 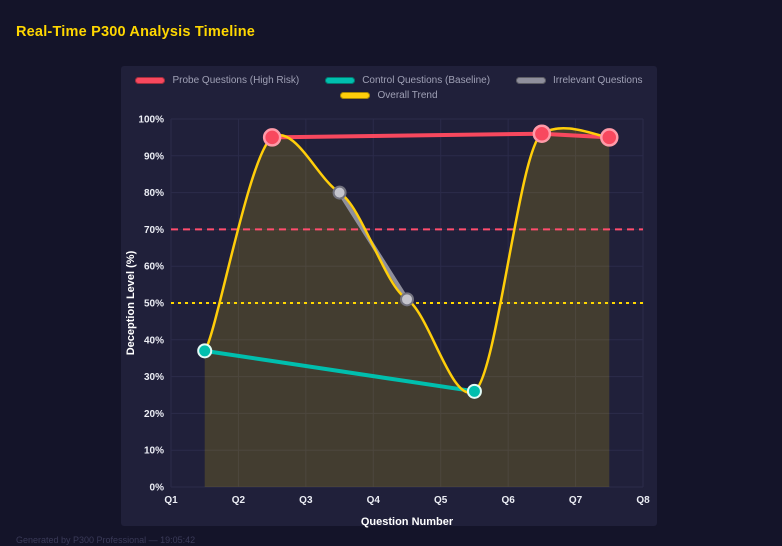 What do you see at coordinates (154, 414) in the screenshot?
I see `y-tick-label: 20%` at bounding box center [154, 414].